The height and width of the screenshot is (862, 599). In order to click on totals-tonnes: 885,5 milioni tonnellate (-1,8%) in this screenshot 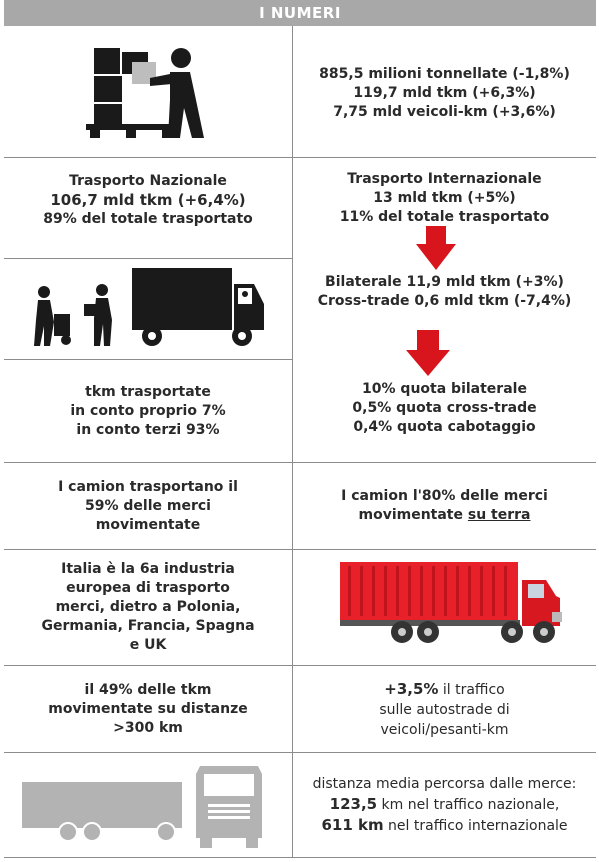, I will do `click(444, 73)`.